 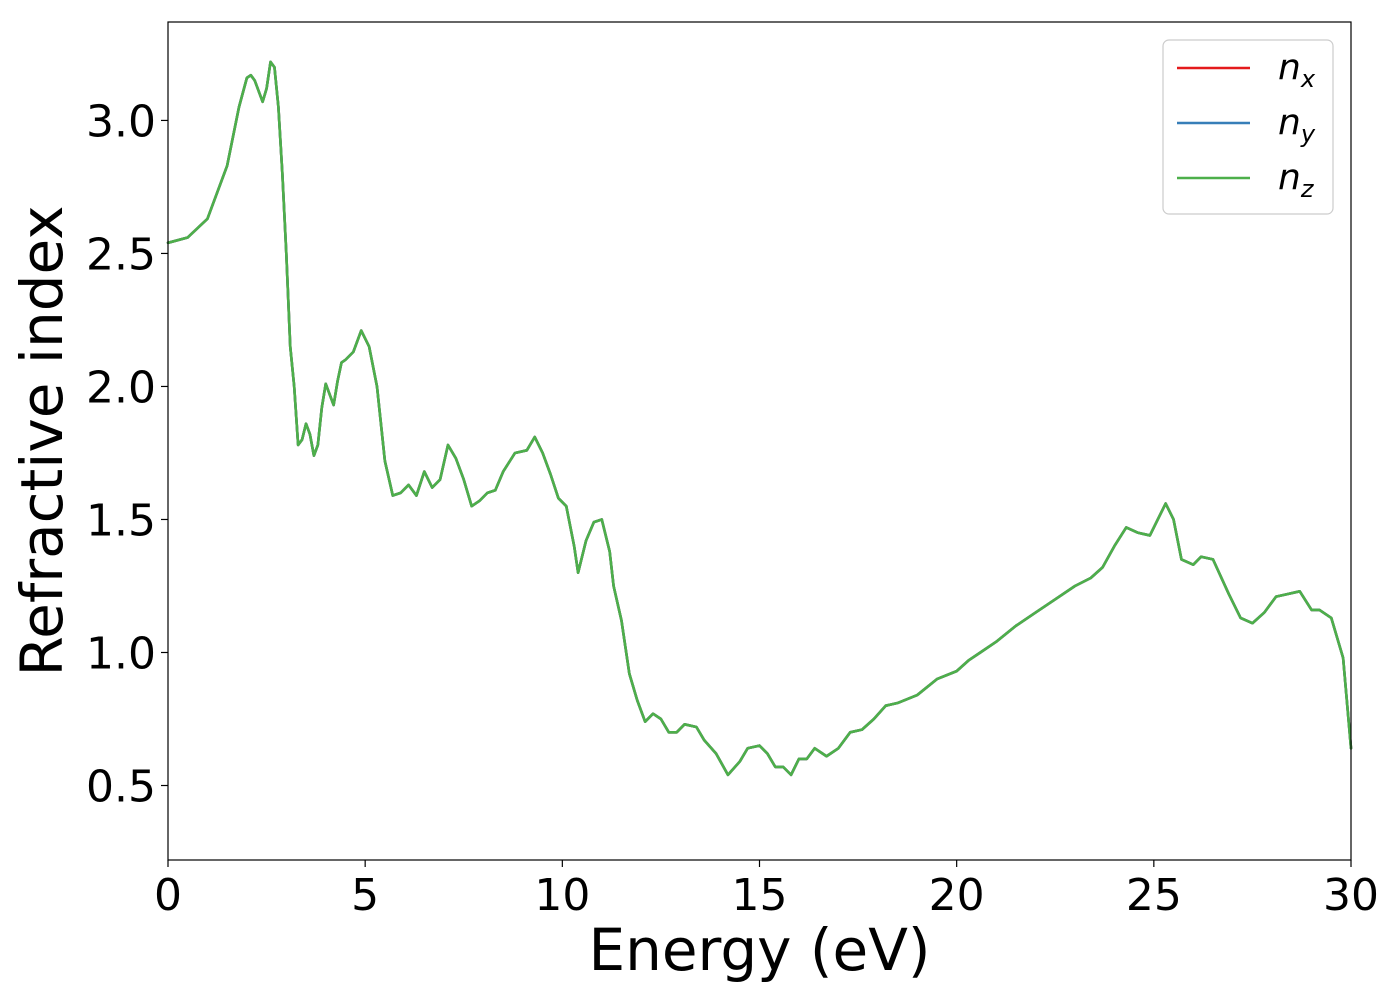 I want to click on y-axis-ticks: 0.5 1.0 1.5 2.0 2.5 3.0, so click(x=127, y=454).